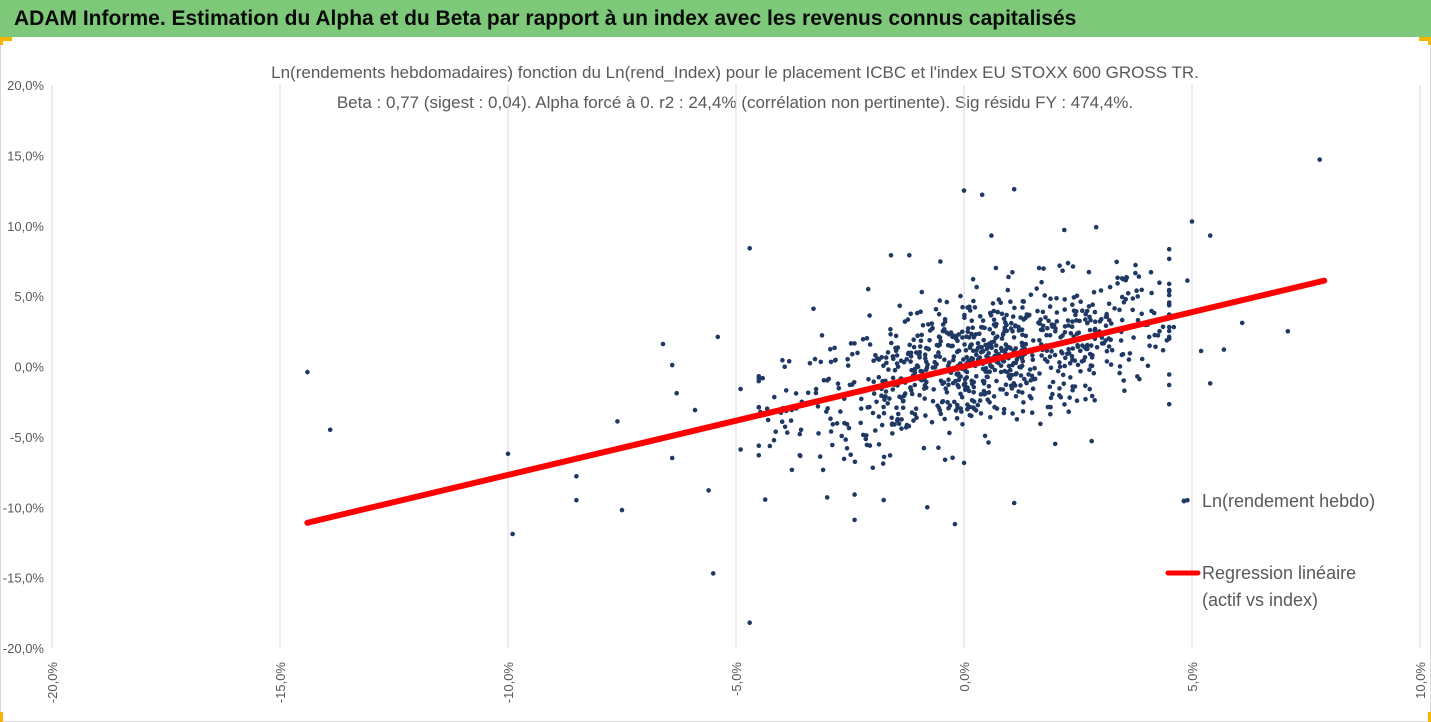 The width and height of the screenshot is (1431, 722). What do you see at coordinates (1289, 501) in the screenshot?
I see `legend-label-scatter: Ln(rendement hebdo)` at bounding box center [1289, 501].